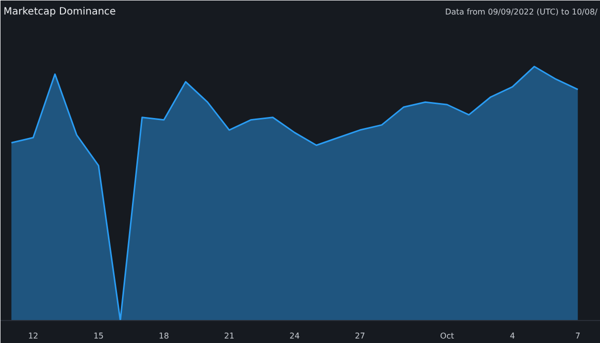  Describe the element at coordinates (98, 336) in the screenshot. I see `x-tick-label: 15` at that location.